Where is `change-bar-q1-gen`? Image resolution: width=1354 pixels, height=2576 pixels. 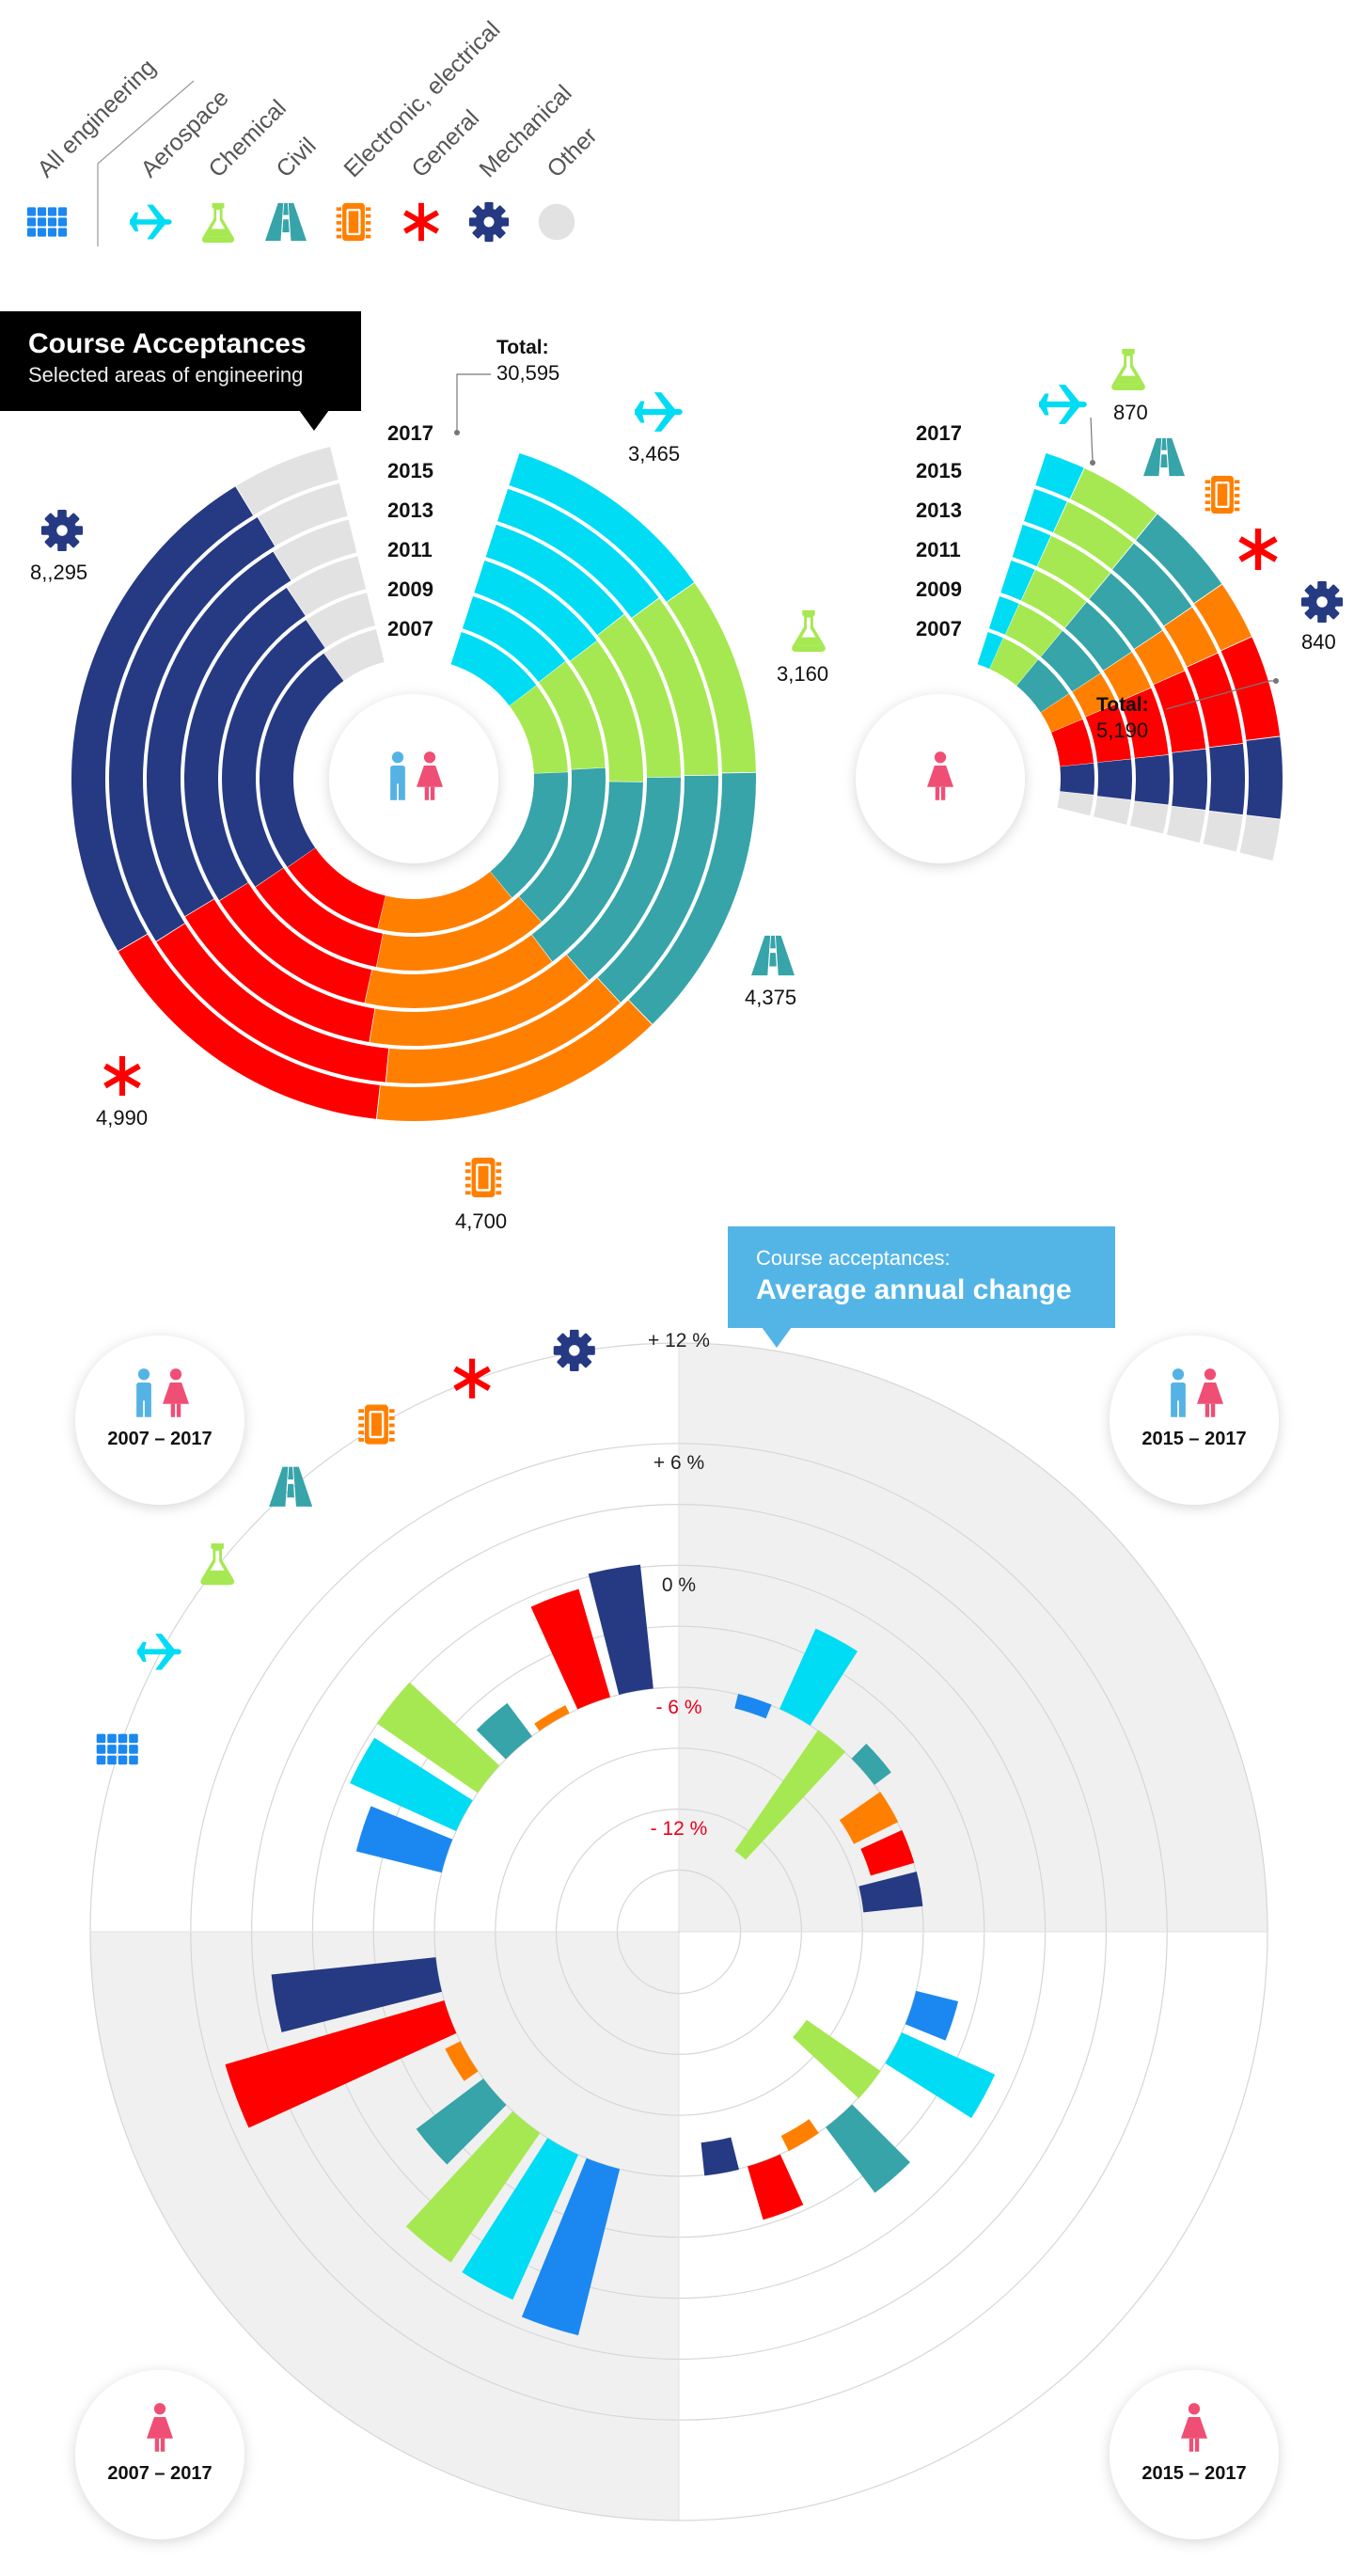
change-bar-q1-gen is located at coordinates (887, 1852).